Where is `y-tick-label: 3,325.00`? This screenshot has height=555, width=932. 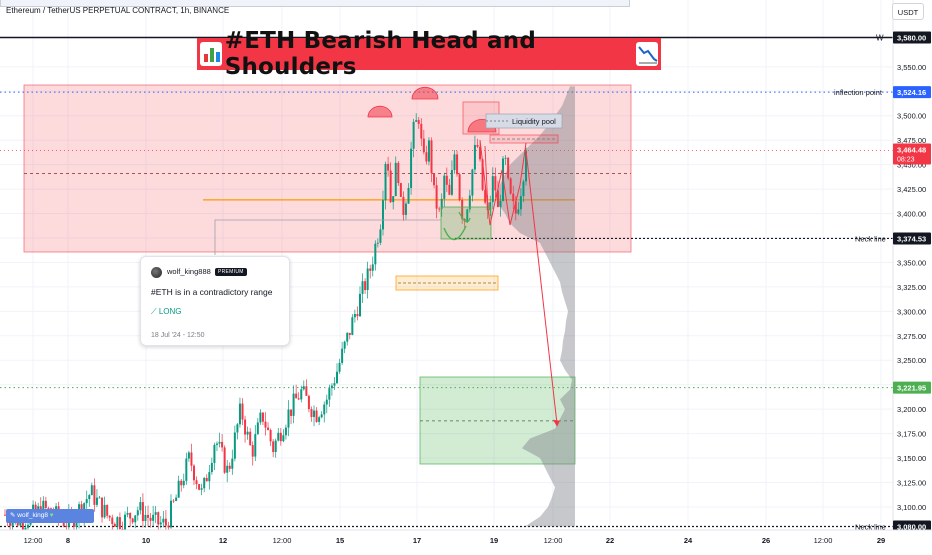
y-tick-label: 3,325.00 is located at coordinates (911, 287).